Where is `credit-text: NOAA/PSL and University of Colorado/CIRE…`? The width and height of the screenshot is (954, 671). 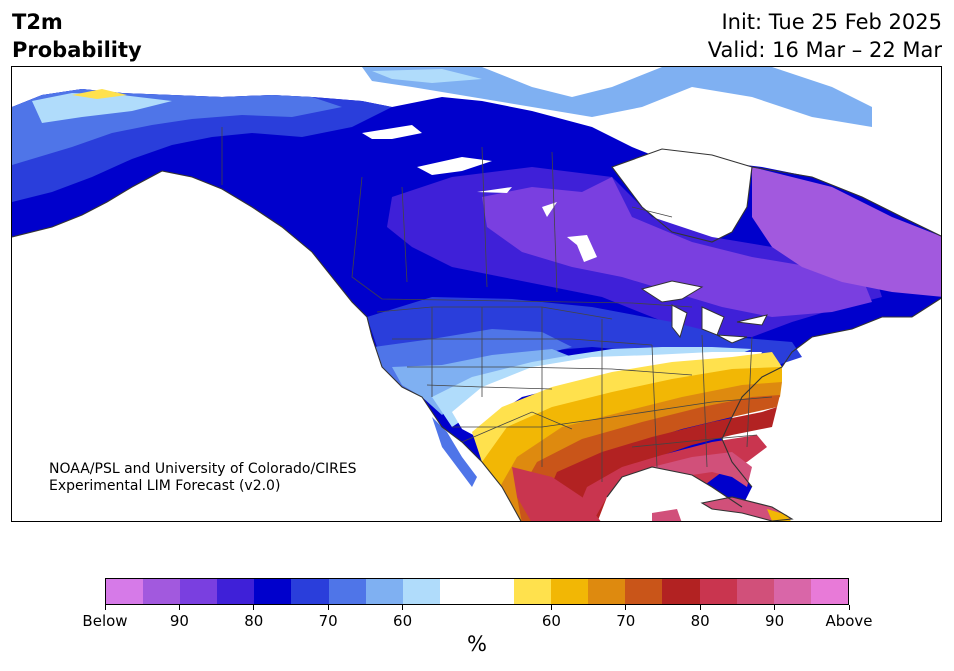 credit-text: NOAA/PSL and University of Colorado/CIRE… is located at coordinates (203, 478).